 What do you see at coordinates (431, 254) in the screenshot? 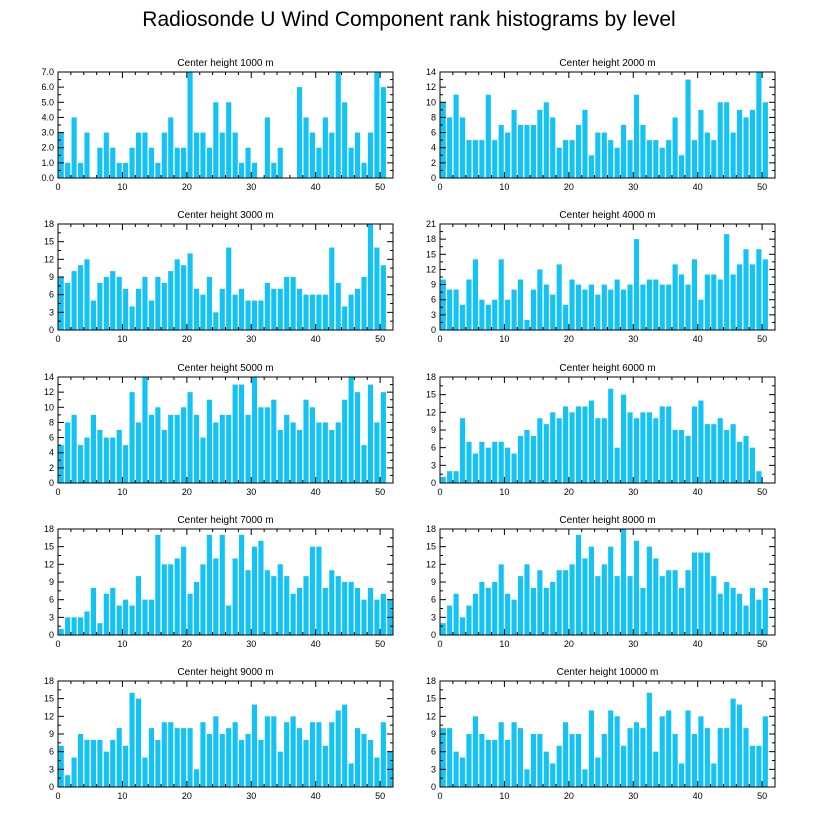
I see `y-tick-label: 15` at bounding box center [431, 254].